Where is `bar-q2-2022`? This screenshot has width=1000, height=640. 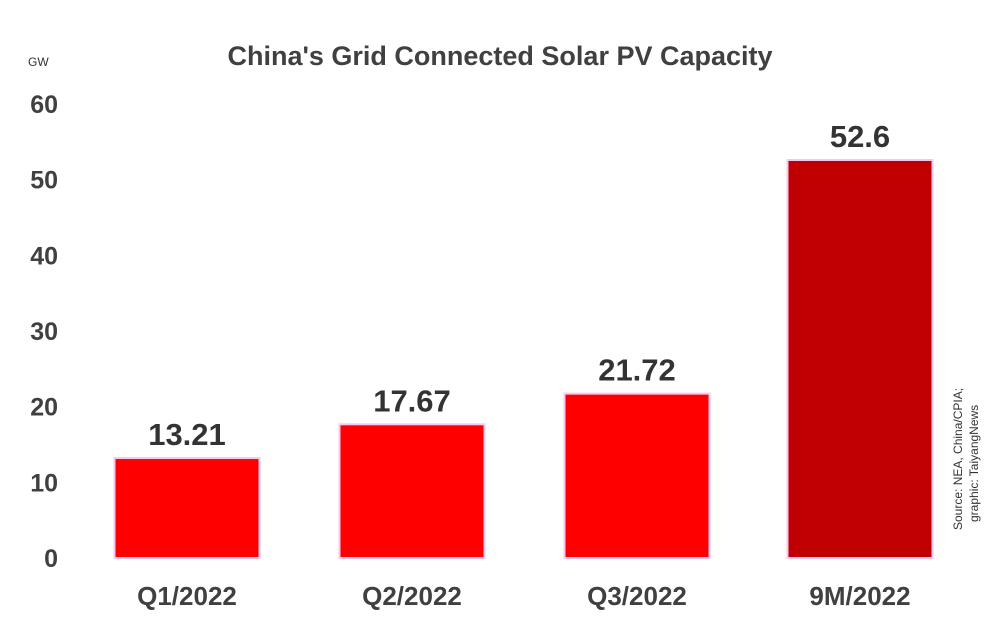
bar-q2-2022 is located at coordinates (412, 491).